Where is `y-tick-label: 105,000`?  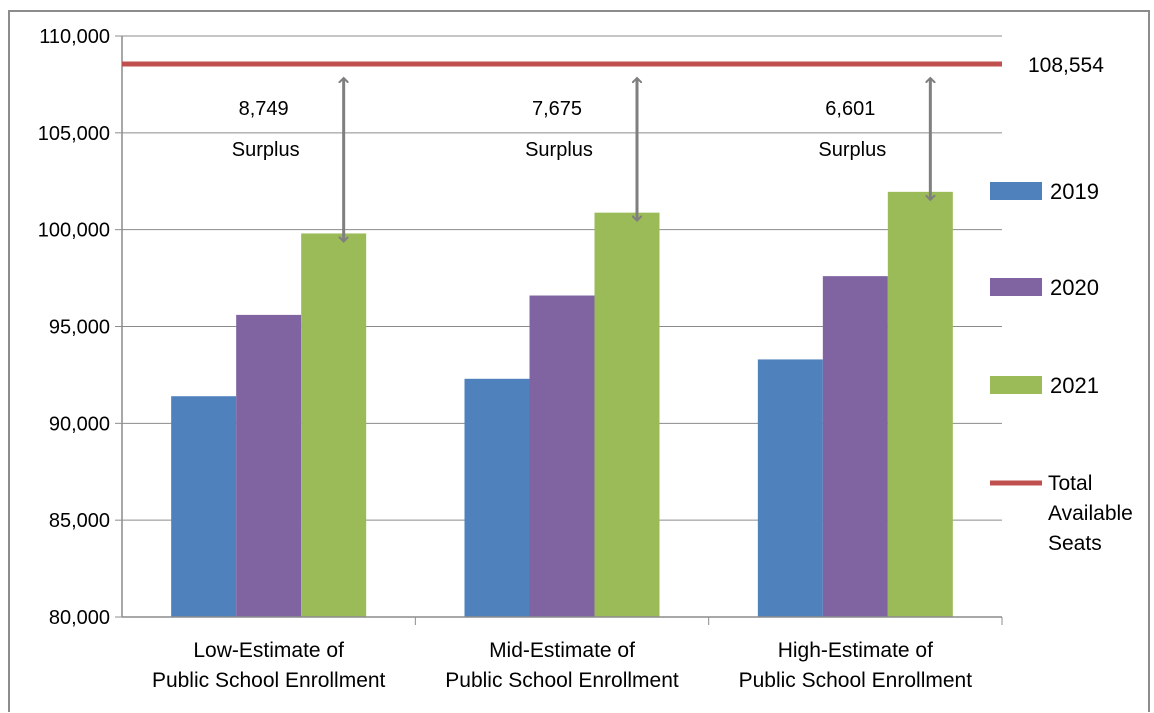
y-tick-label: 105,000 is located at coordinates (74, 134).